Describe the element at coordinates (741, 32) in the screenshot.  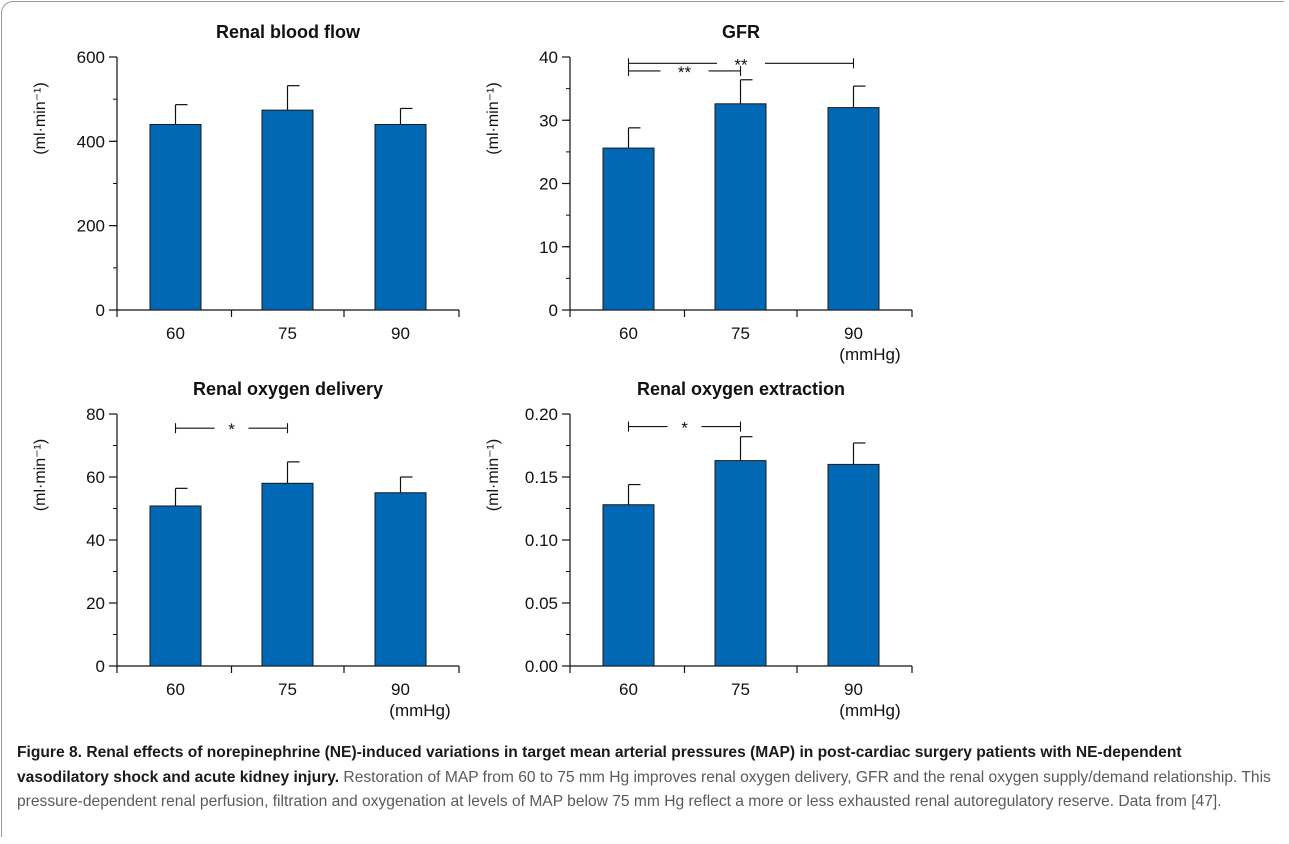
I see `chart-title: GFR` at that location.